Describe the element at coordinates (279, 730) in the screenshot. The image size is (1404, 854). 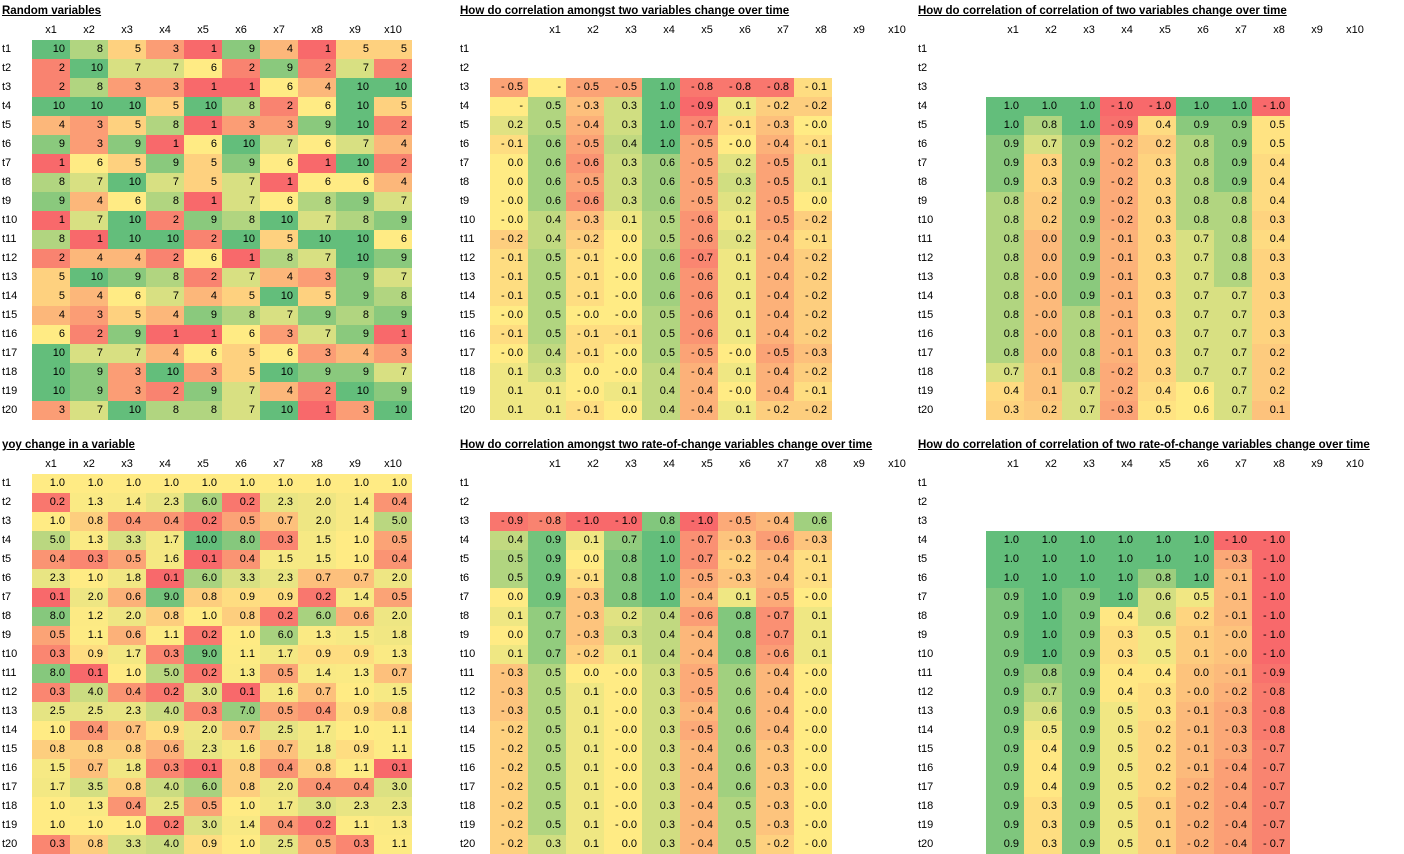
I see `data-cell: 2.5` at that location.